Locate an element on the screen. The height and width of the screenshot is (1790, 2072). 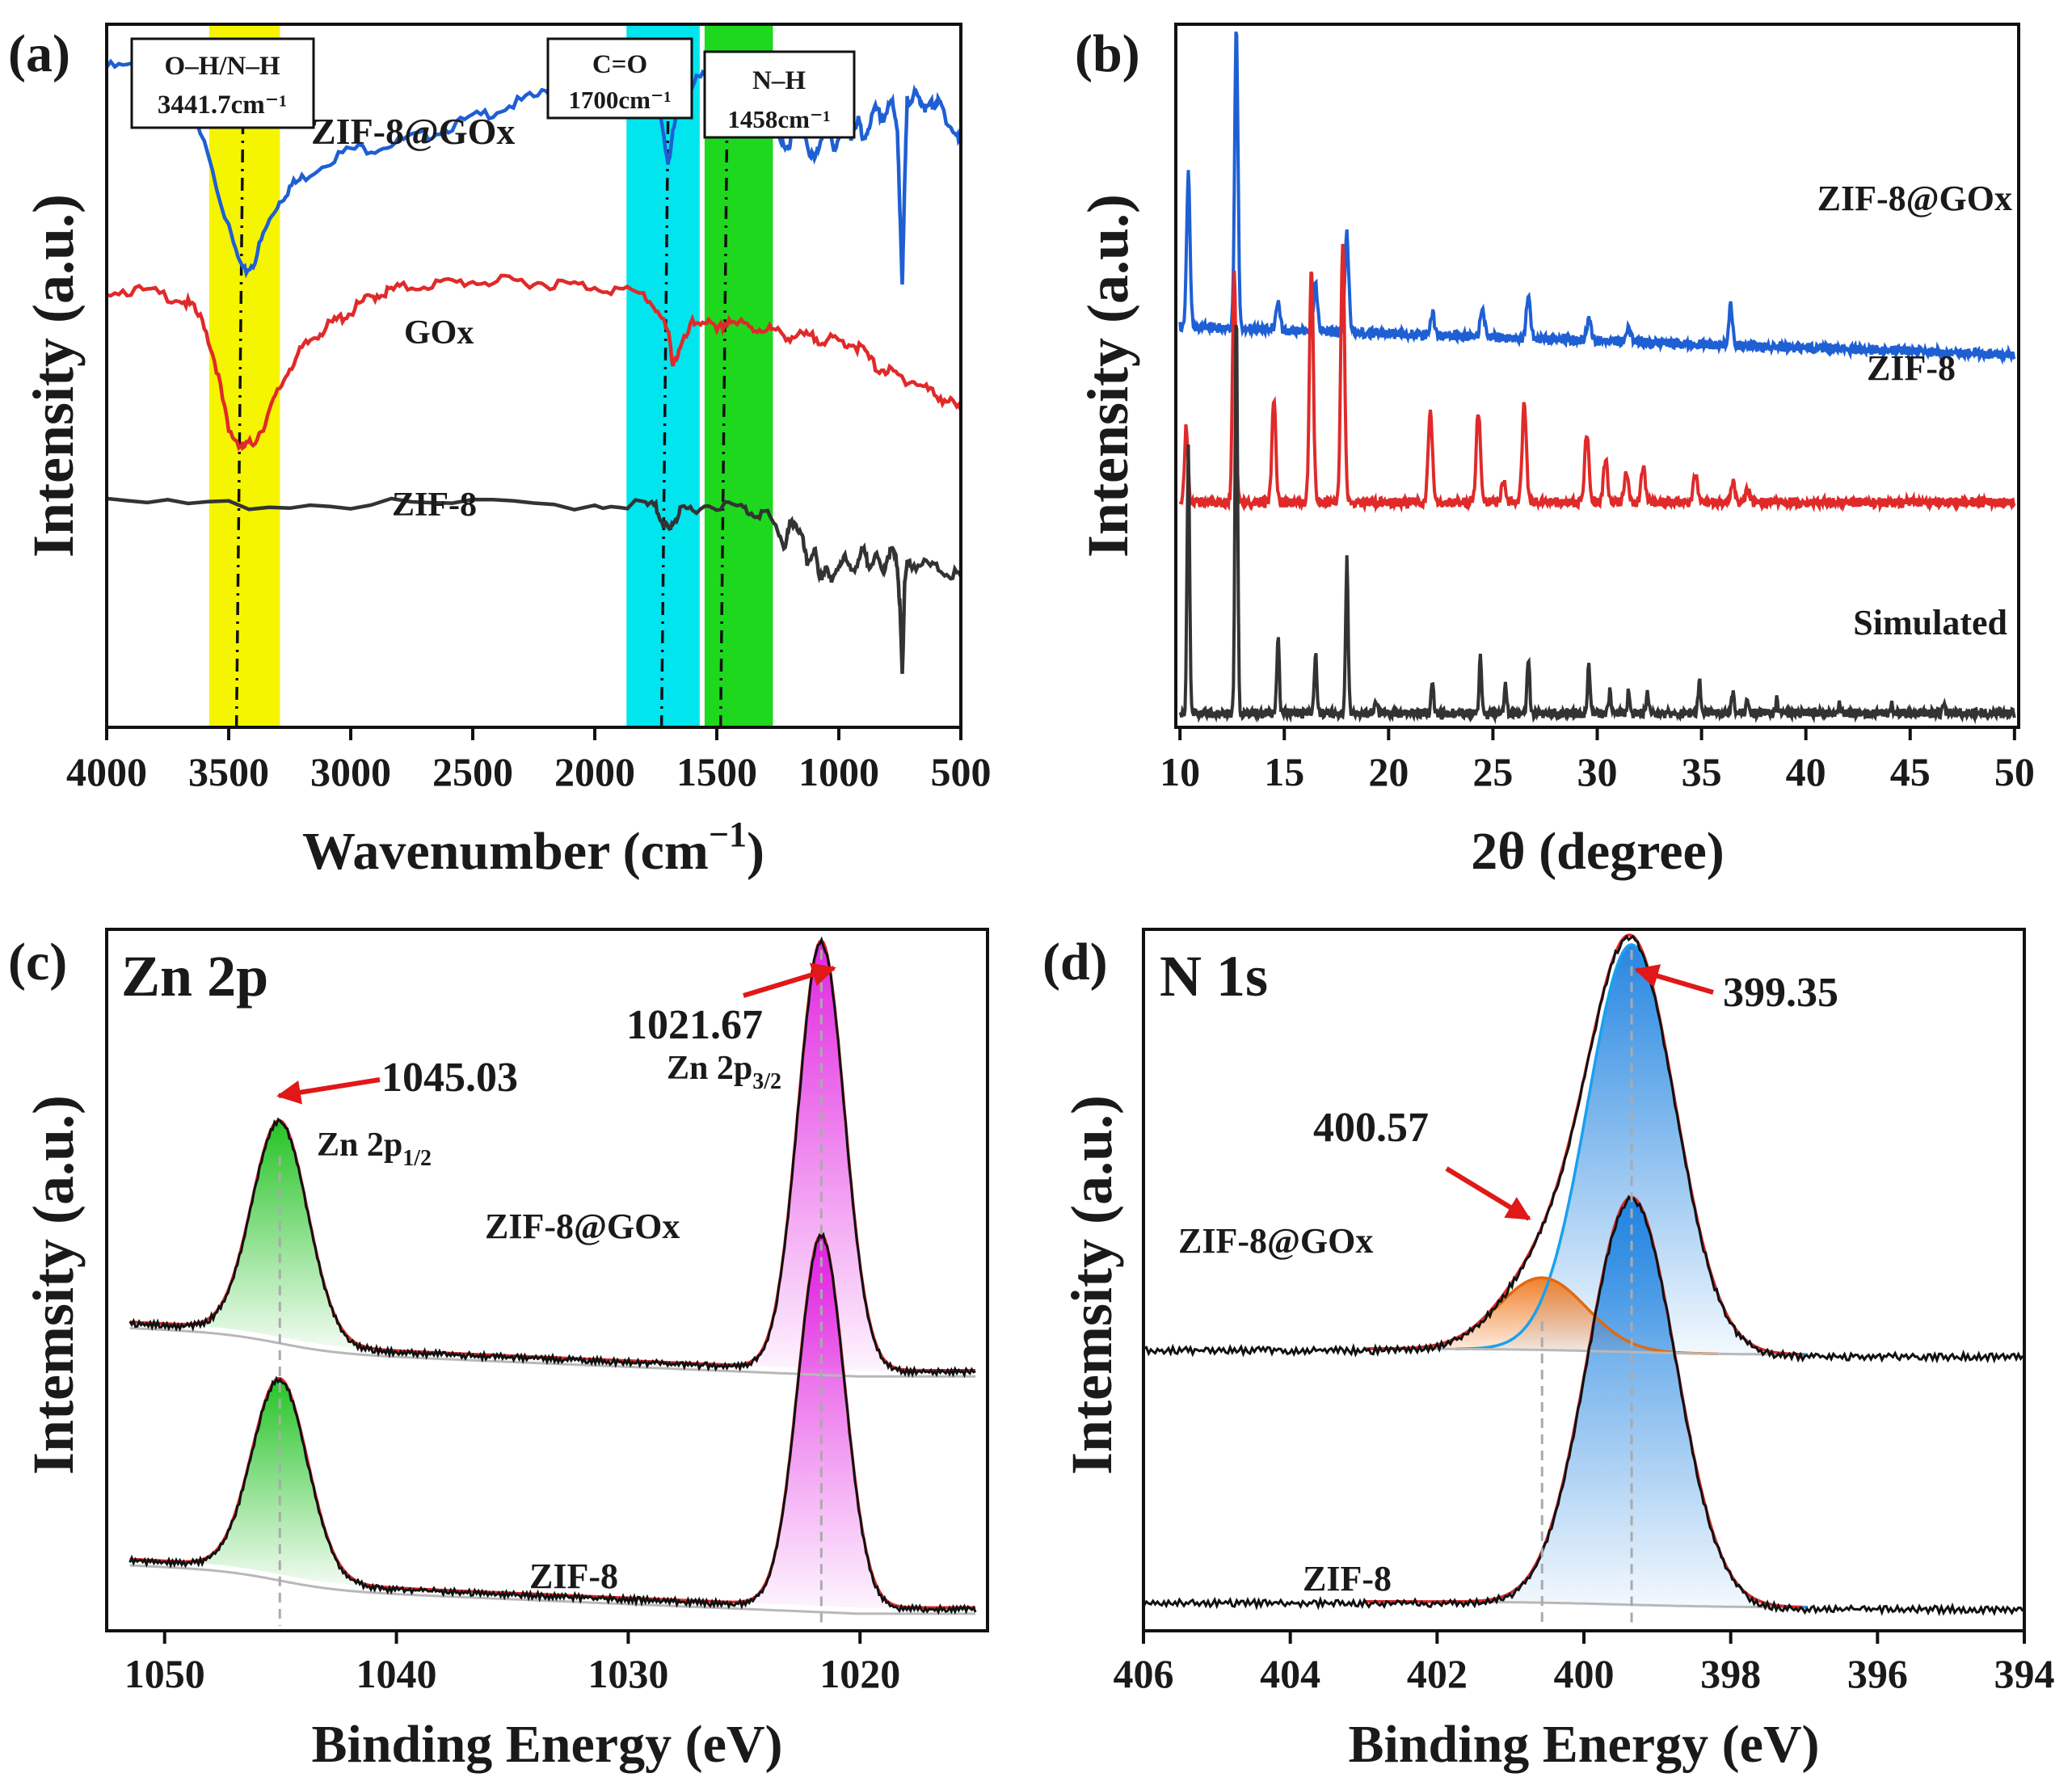
tick-label: 2500 is located at coordinates (472, 771).